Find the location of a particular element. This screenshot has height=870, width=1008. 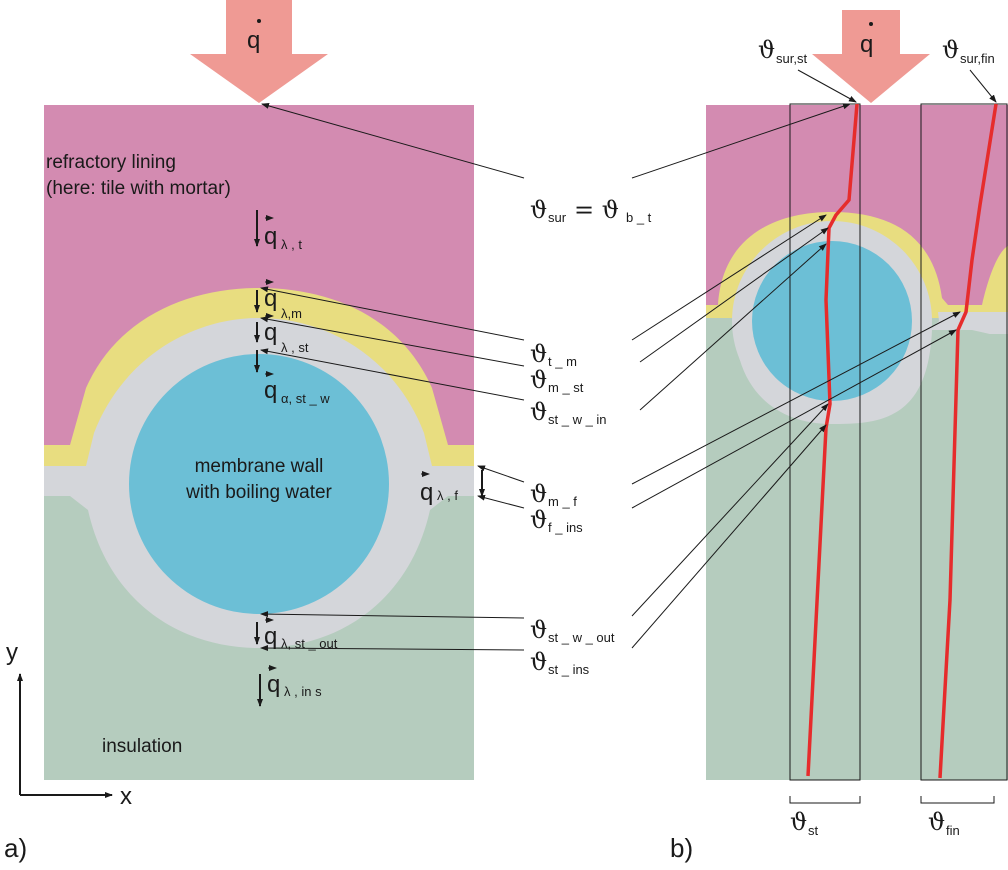

svg-text: m _ st is located at coordinates (566, 387).